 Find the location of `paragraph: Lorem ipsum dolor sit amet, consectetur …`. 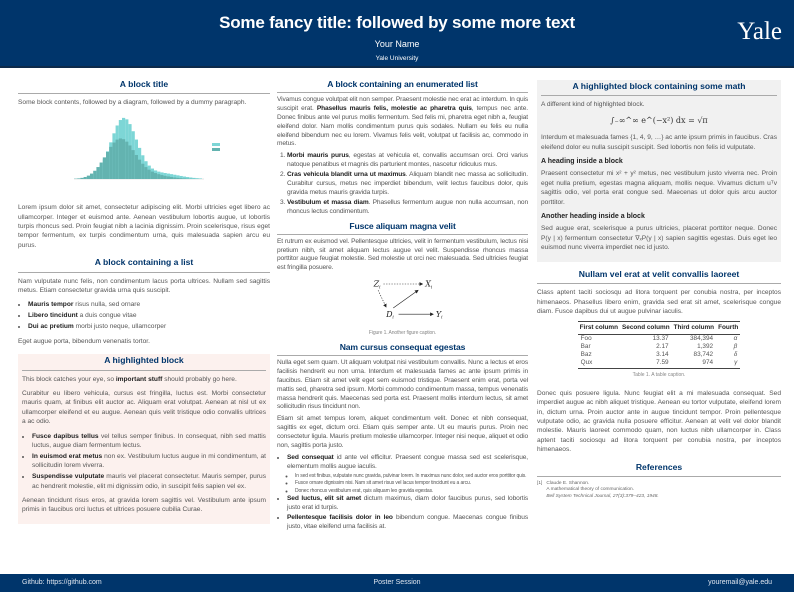

paragraph: Lorem ipsum dolor sit amet, consectetur … is located at coordinates (144, 226).